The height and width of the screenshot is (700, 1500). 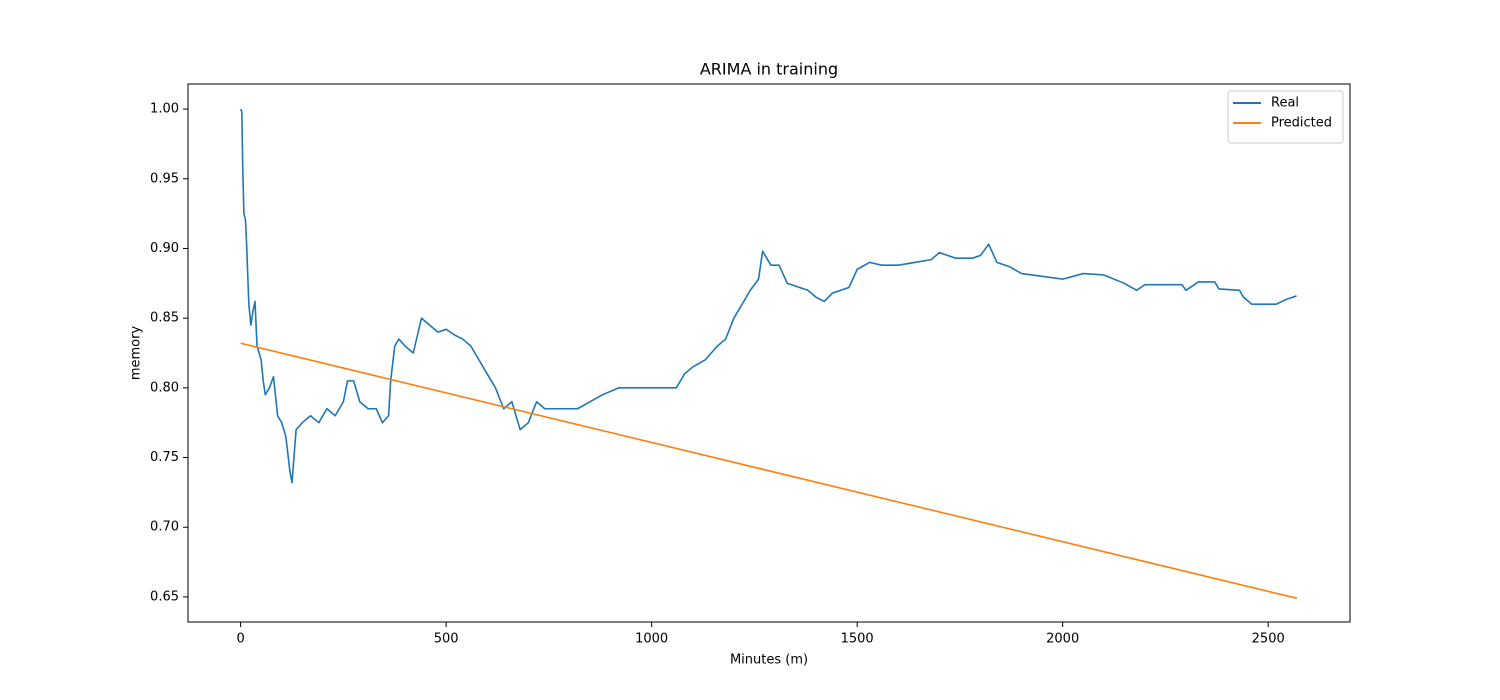 I want to click on y-tick-label: 0.75, so click(x=164, y=457).